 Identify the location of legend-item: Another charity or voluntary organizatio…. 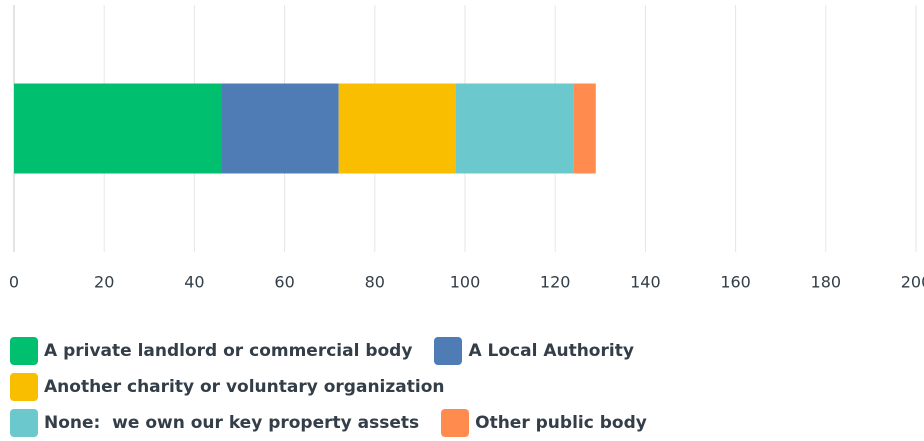
(227, 387).